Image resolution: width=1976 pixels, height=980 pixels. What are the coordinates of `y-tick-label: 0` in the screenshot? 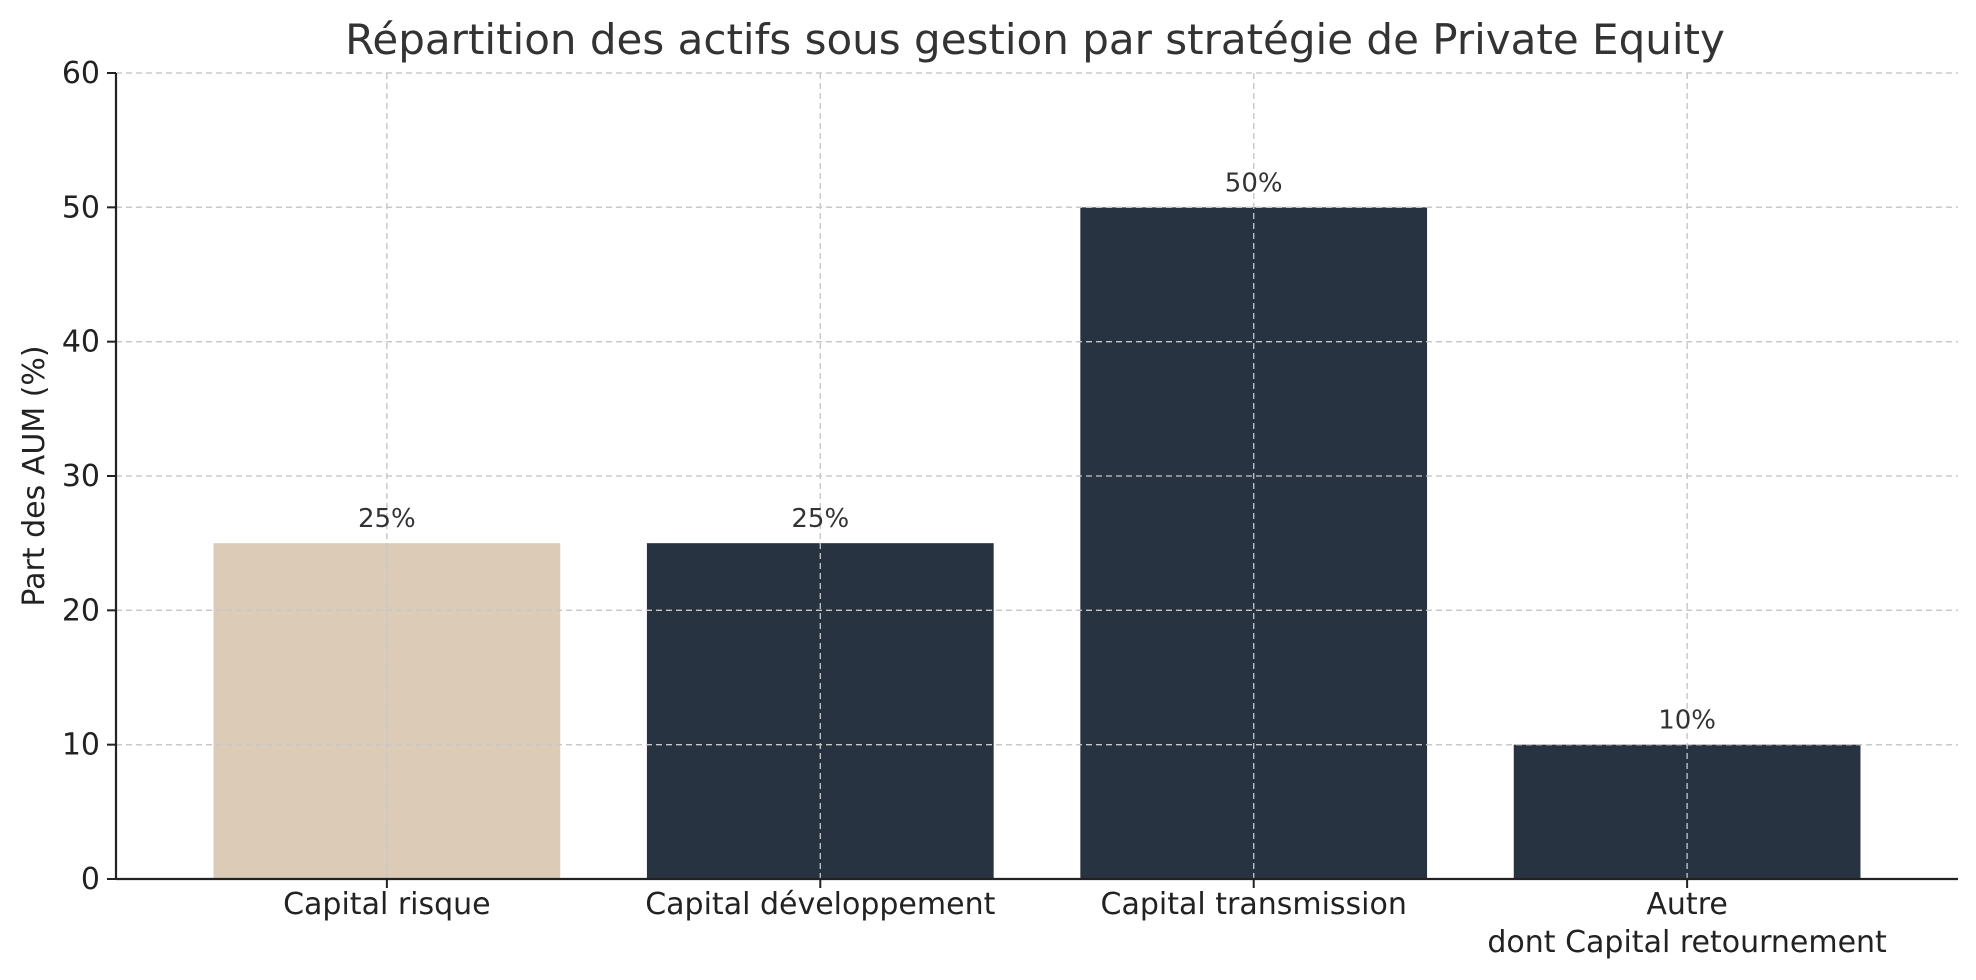 It's located at (90, 879).